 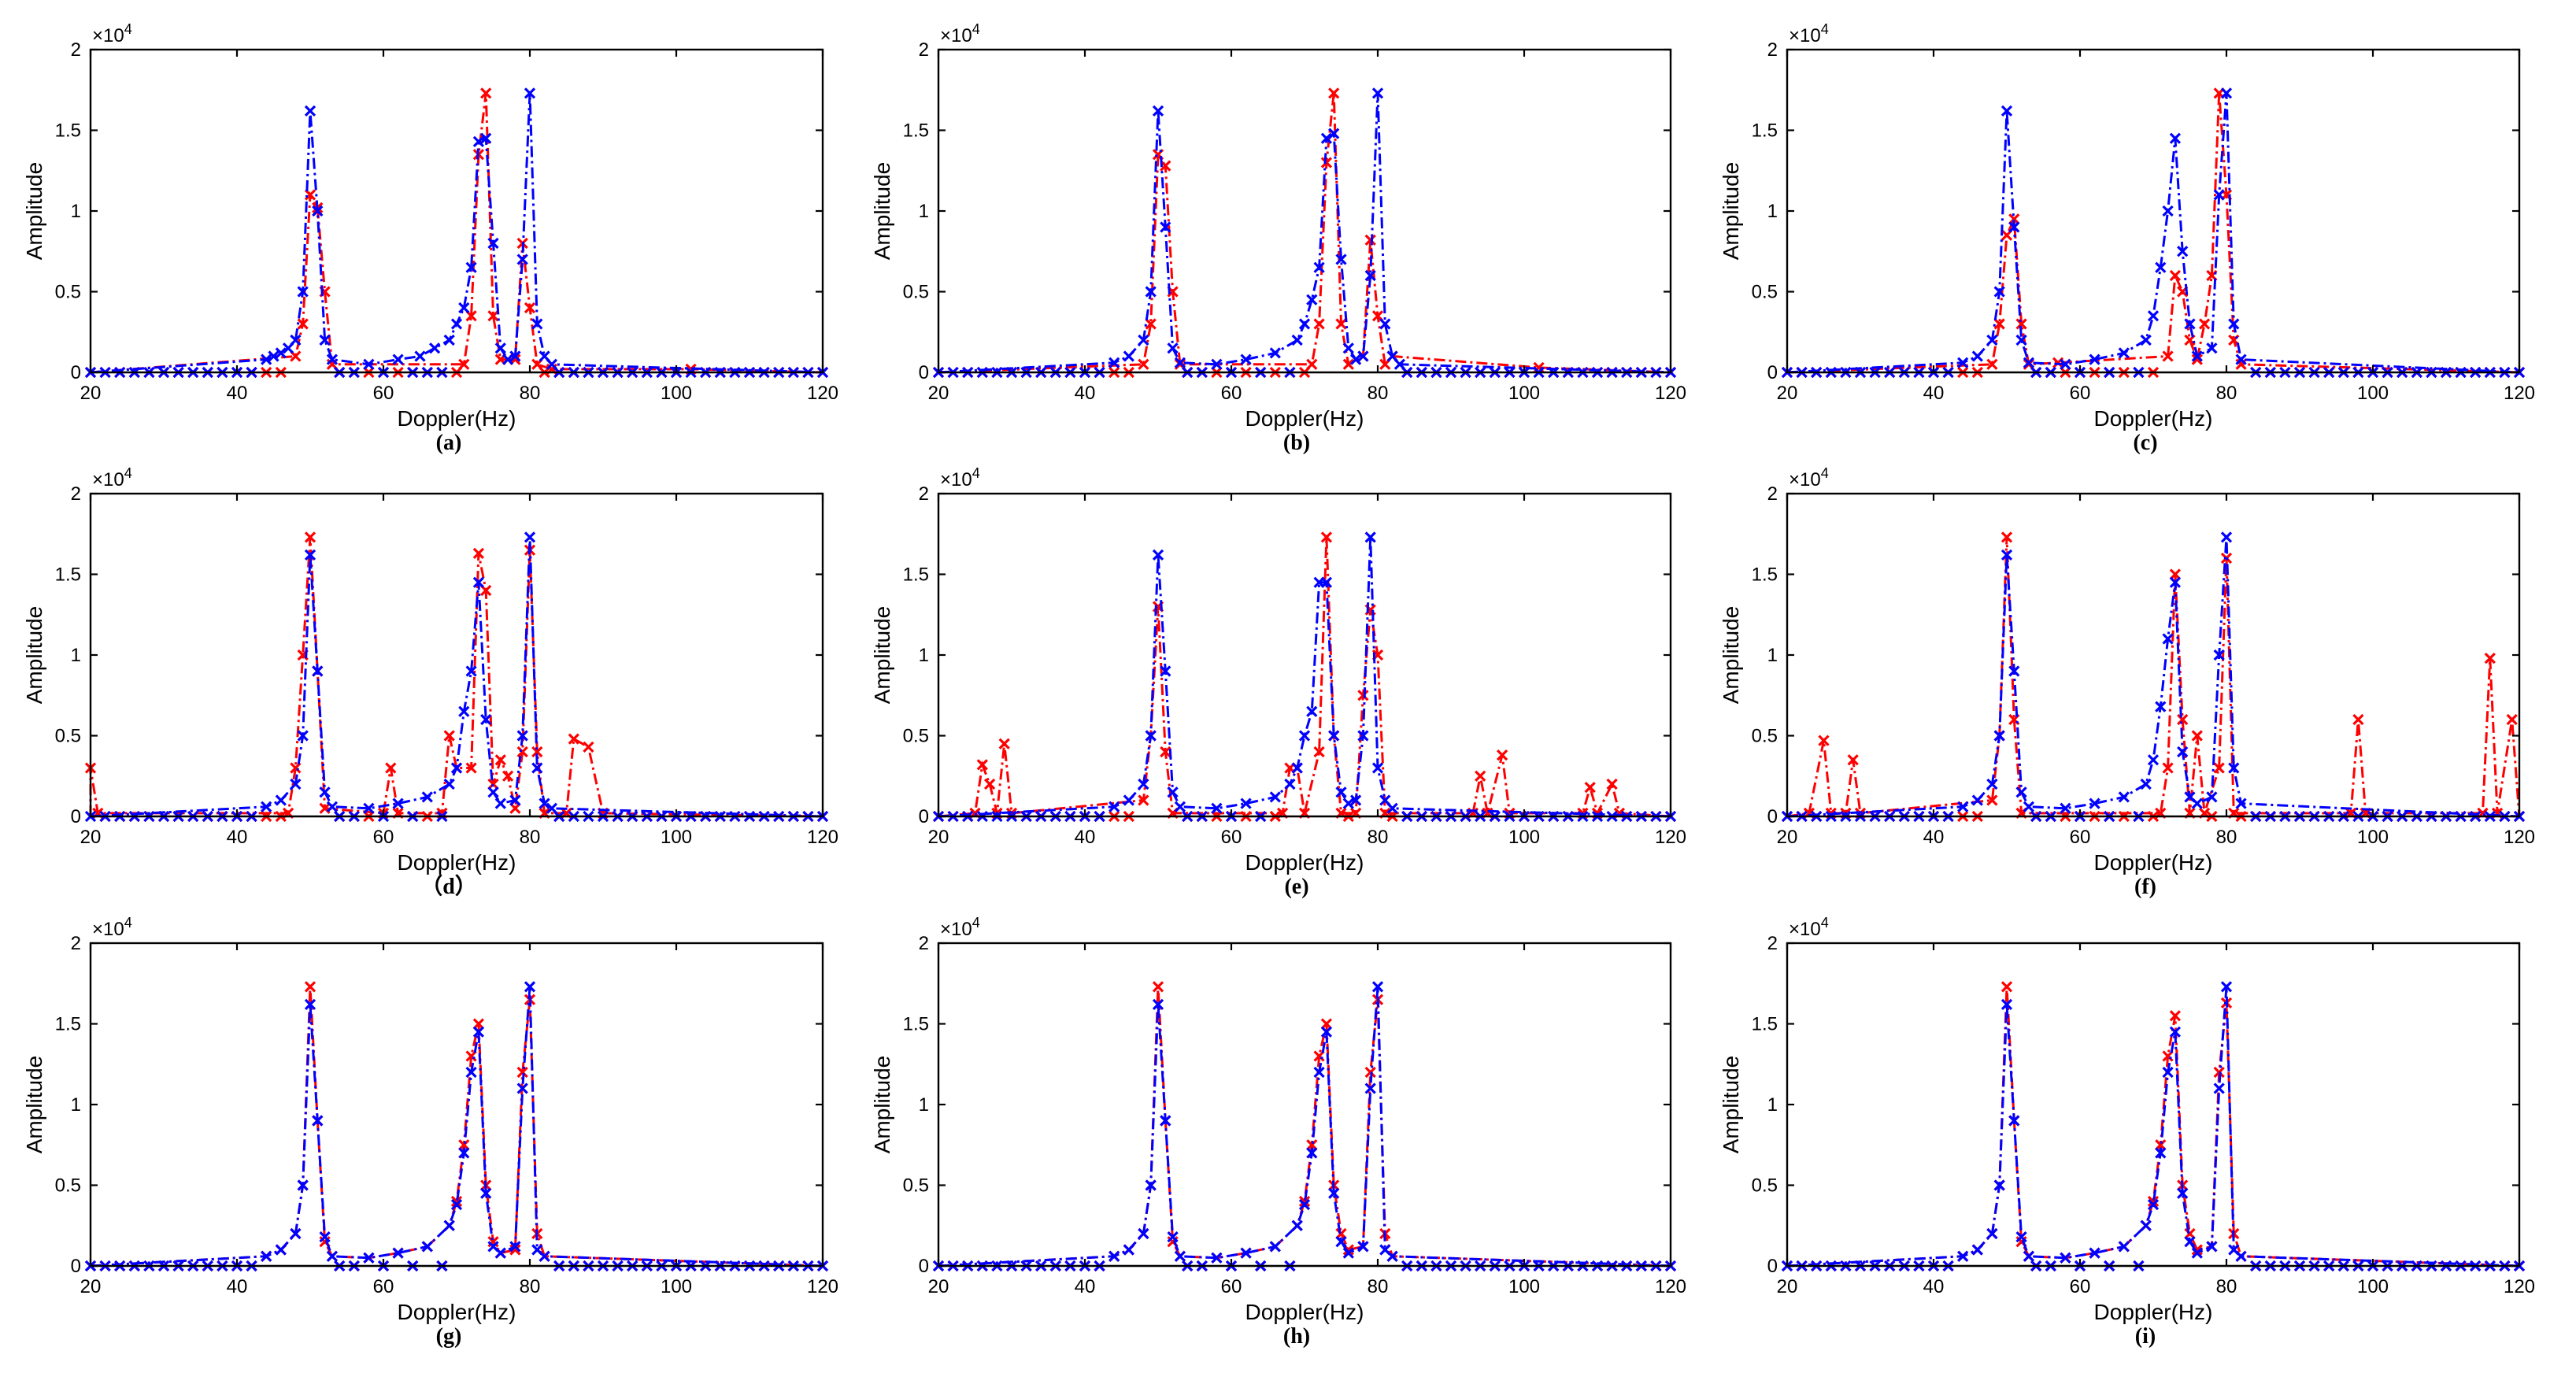 What do you see at coordinates (2153, 211) in the screenshot?
I see `axes-frame` at bounding box center [2153, 211].